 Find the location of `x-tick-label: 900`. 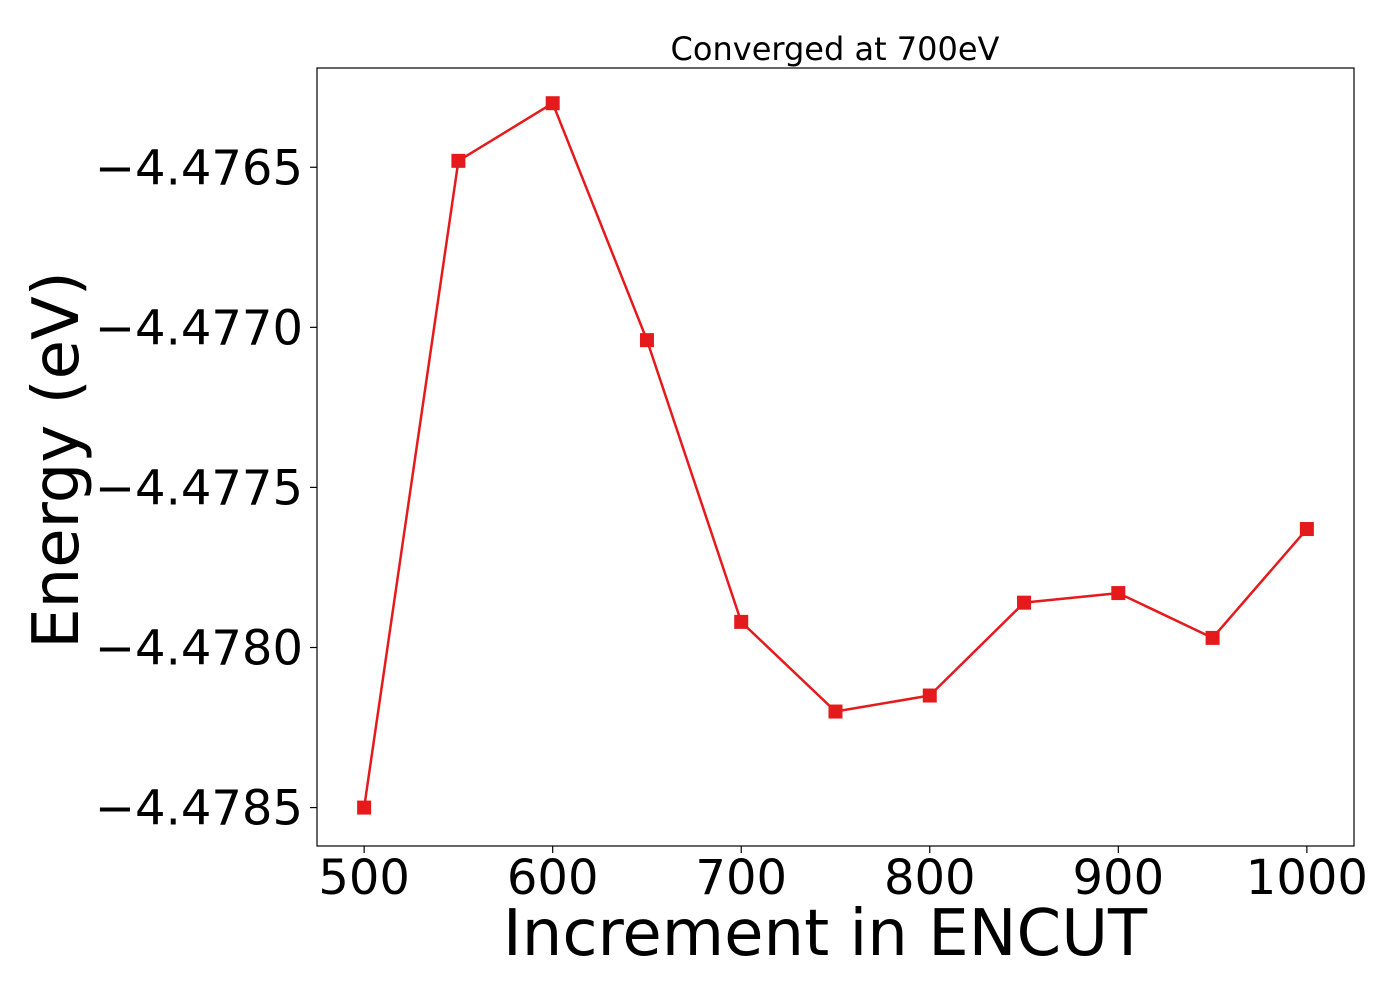

x-tick-label: 900 is located at coordinates (1119, 878).